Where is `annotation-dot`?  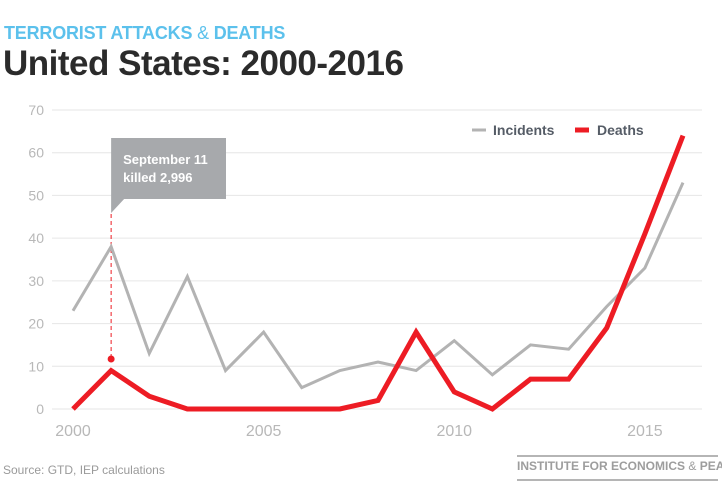
annotation-dot is located at coordinates (111, 359).